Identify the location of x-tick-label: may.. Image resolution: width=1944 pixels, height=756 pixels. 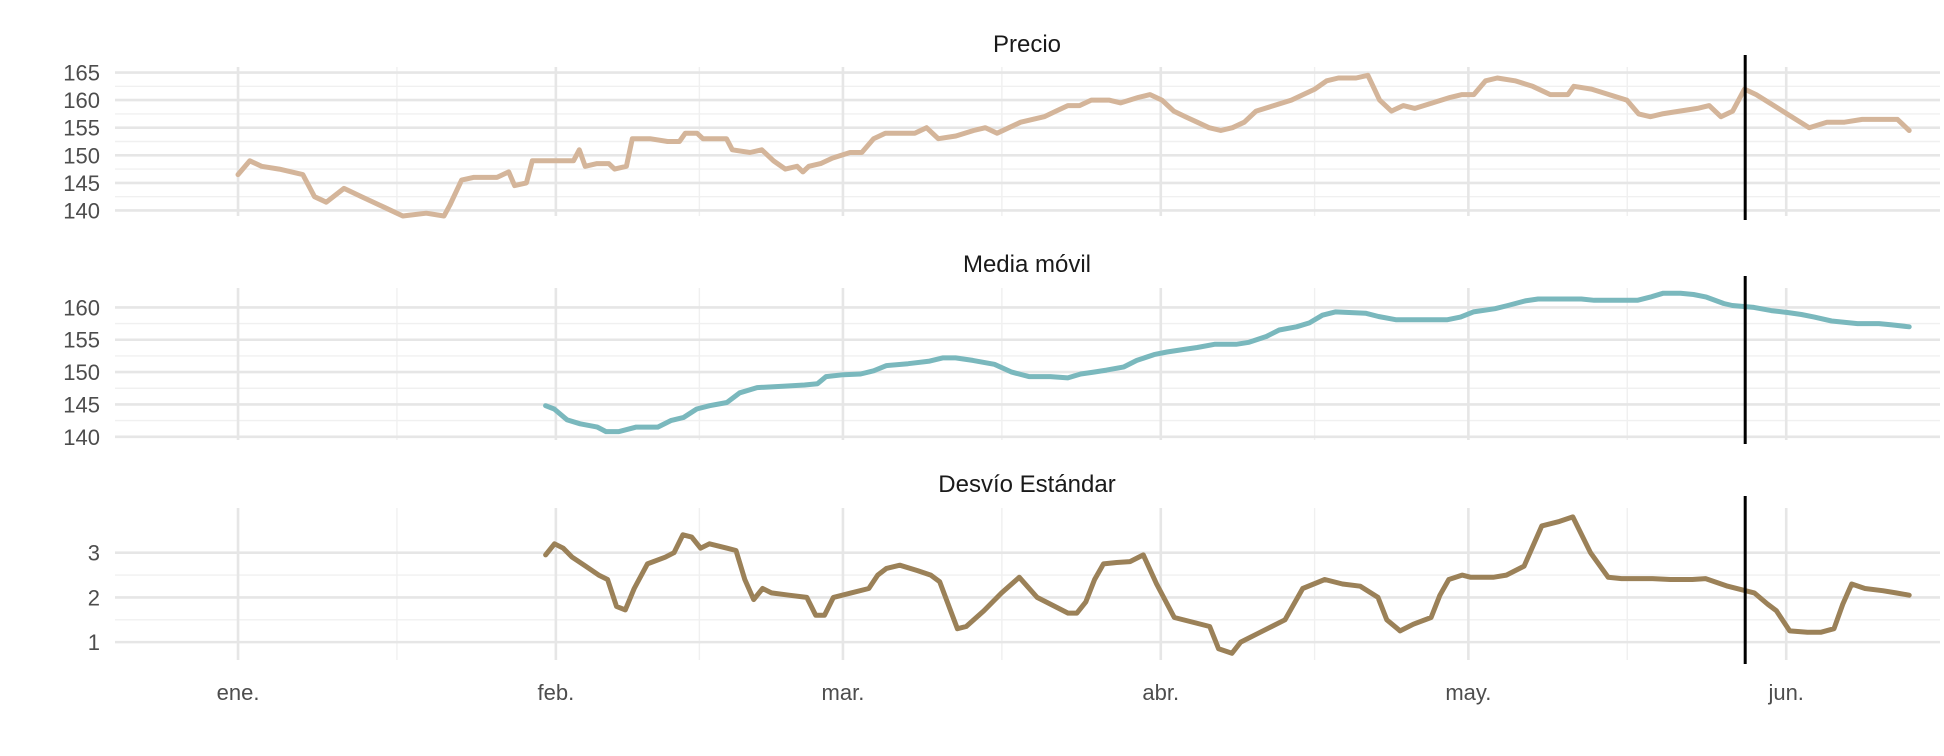
(1468, 692).